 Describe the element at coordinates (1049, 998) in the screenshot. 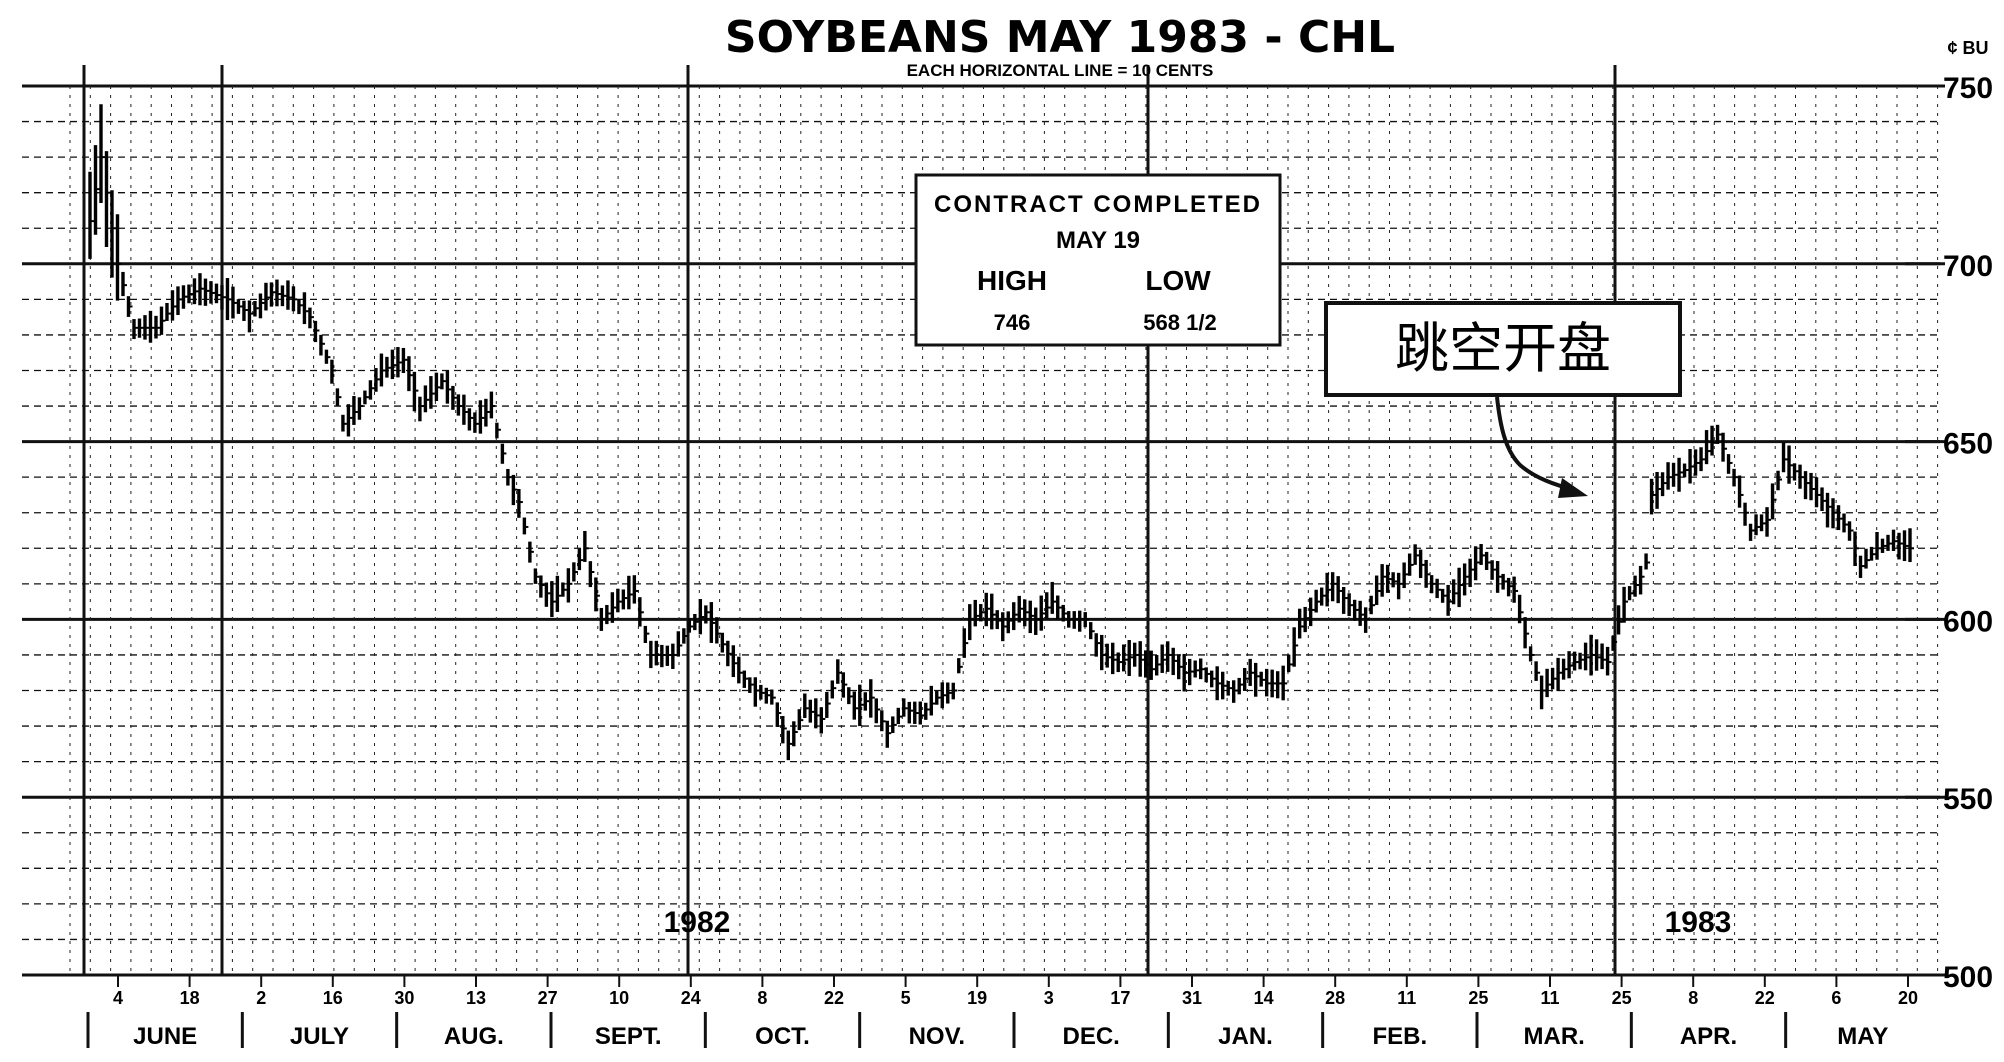

I see `day-tick-label: 3` at that location.